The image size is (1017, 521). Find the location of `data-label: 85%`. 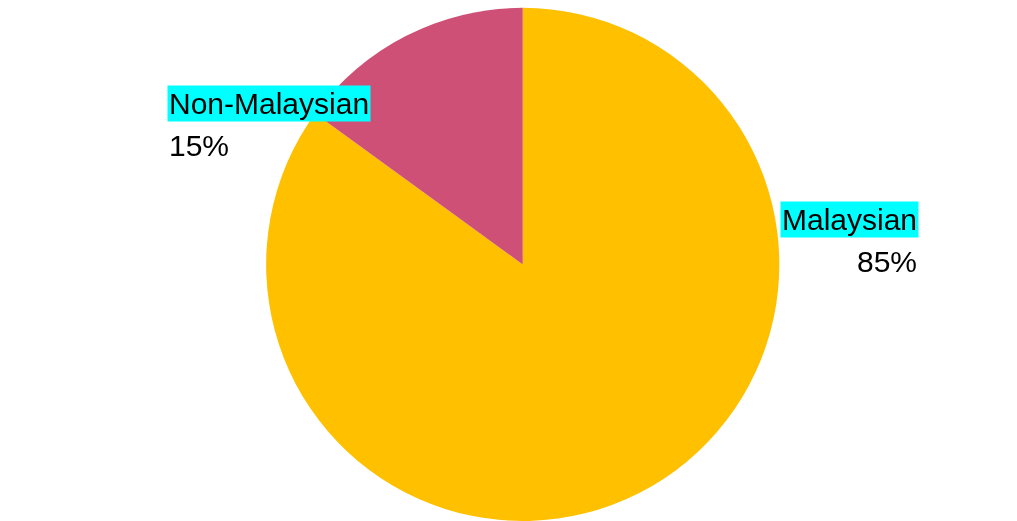

data-label: 85% is located at coordinates (887, 261).